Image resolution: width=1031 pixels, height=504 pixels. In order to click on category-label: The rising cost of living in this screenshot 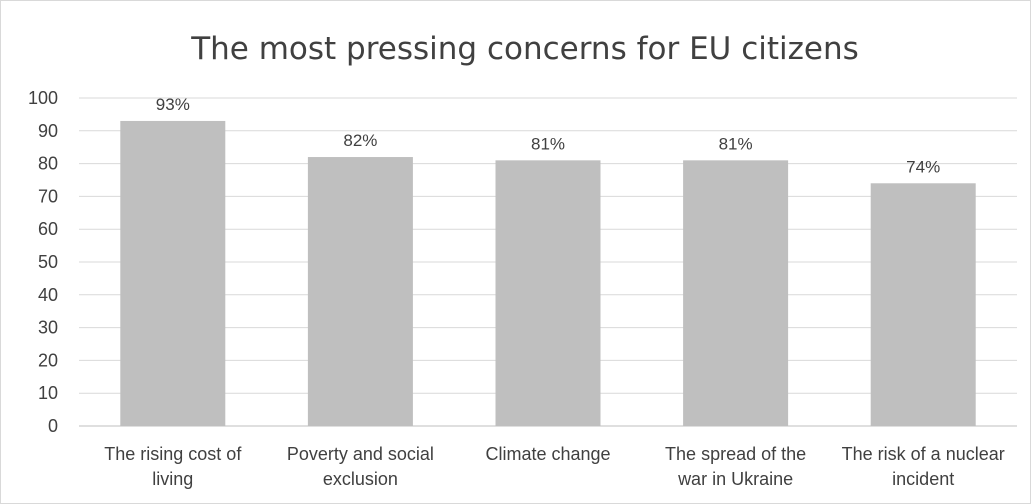, I will do `click(173, 466)`.